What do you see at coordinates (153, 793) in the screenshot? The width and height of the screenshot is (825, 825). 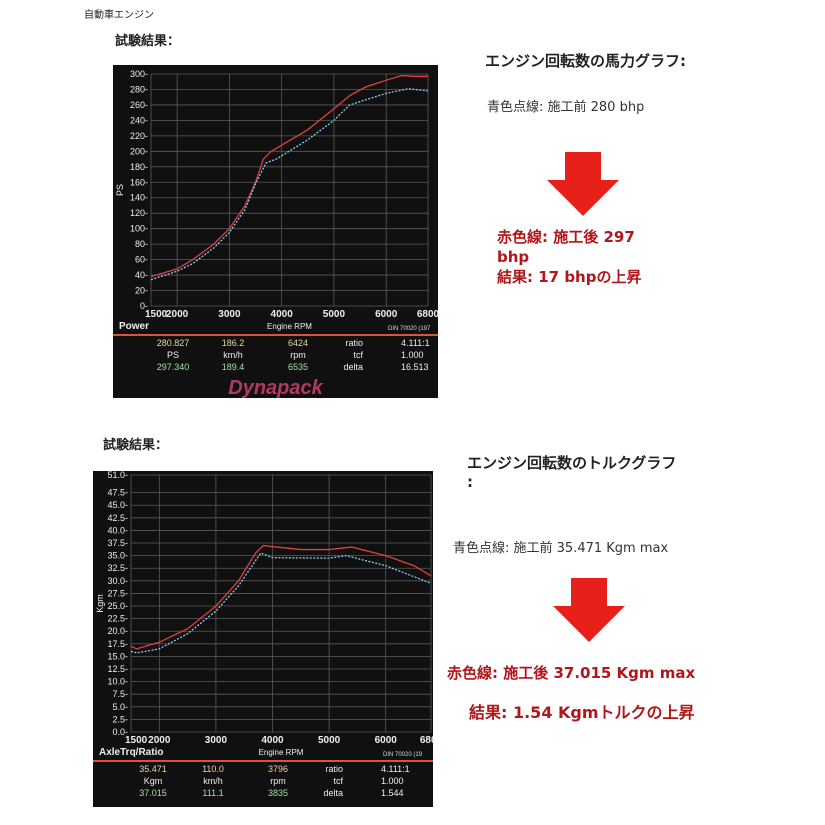 I see `readout-value: 37.015` at bounding box center [153, 793].